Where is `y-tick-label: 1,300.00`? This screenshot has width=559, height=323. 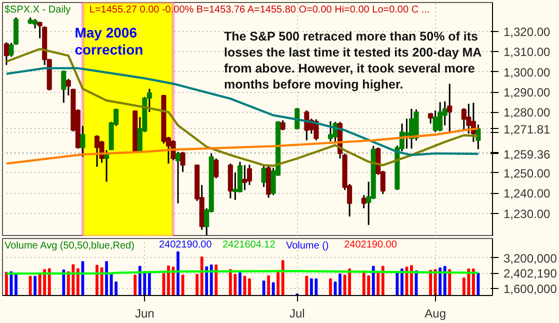
y-tick-label: 1,300.00 is located at coordinates (527, 72).